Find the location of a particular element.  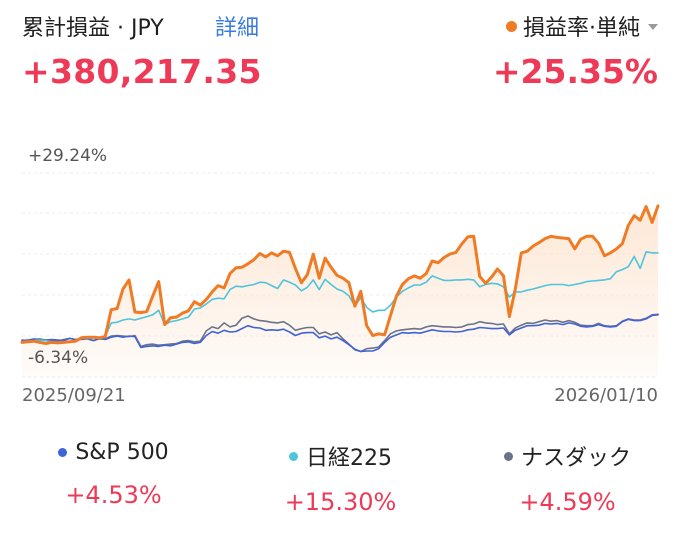

total-pnl-value: +380,217.35 is located at coordinates (142, 71).